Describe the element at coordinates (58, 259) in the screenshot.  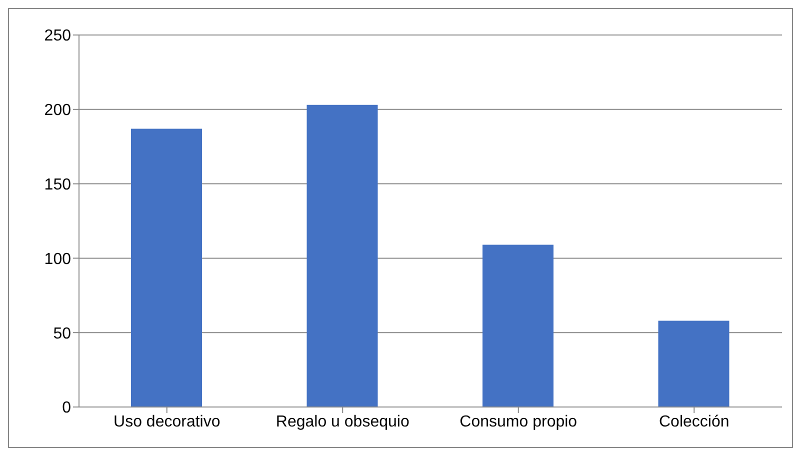
I see `y-tick-label: 100` at that location.